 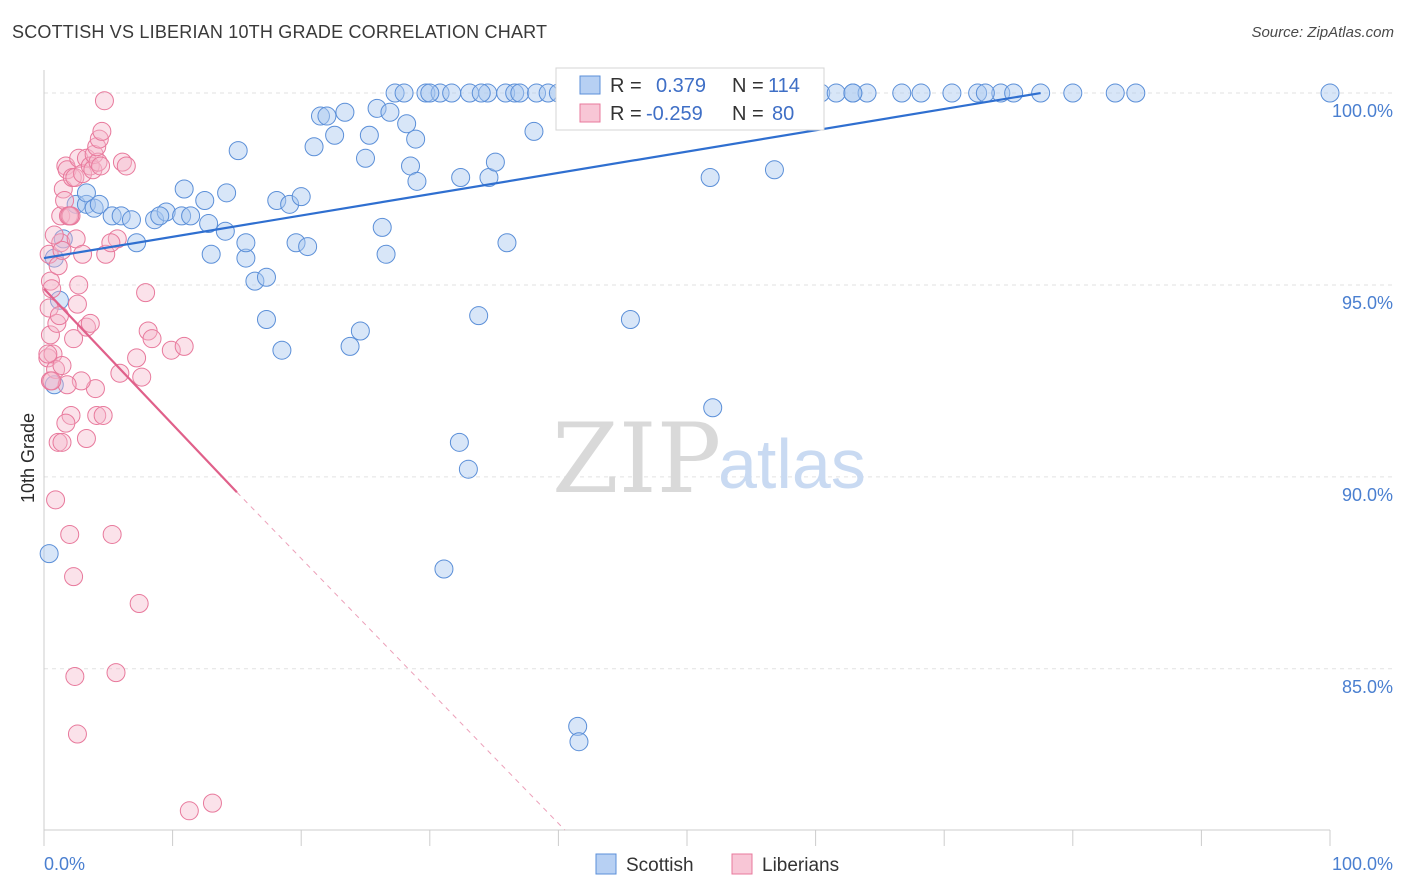 What do you see at coordinates (784, 86) in the screenshot?
I see `legend-n-value-scottish: 114` at bounding box center [784, 86].